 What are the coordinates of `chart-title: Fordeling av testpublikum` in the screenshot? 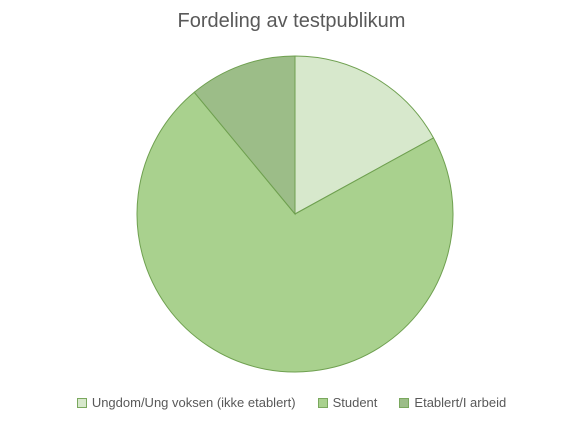 It's located at (291, 21).